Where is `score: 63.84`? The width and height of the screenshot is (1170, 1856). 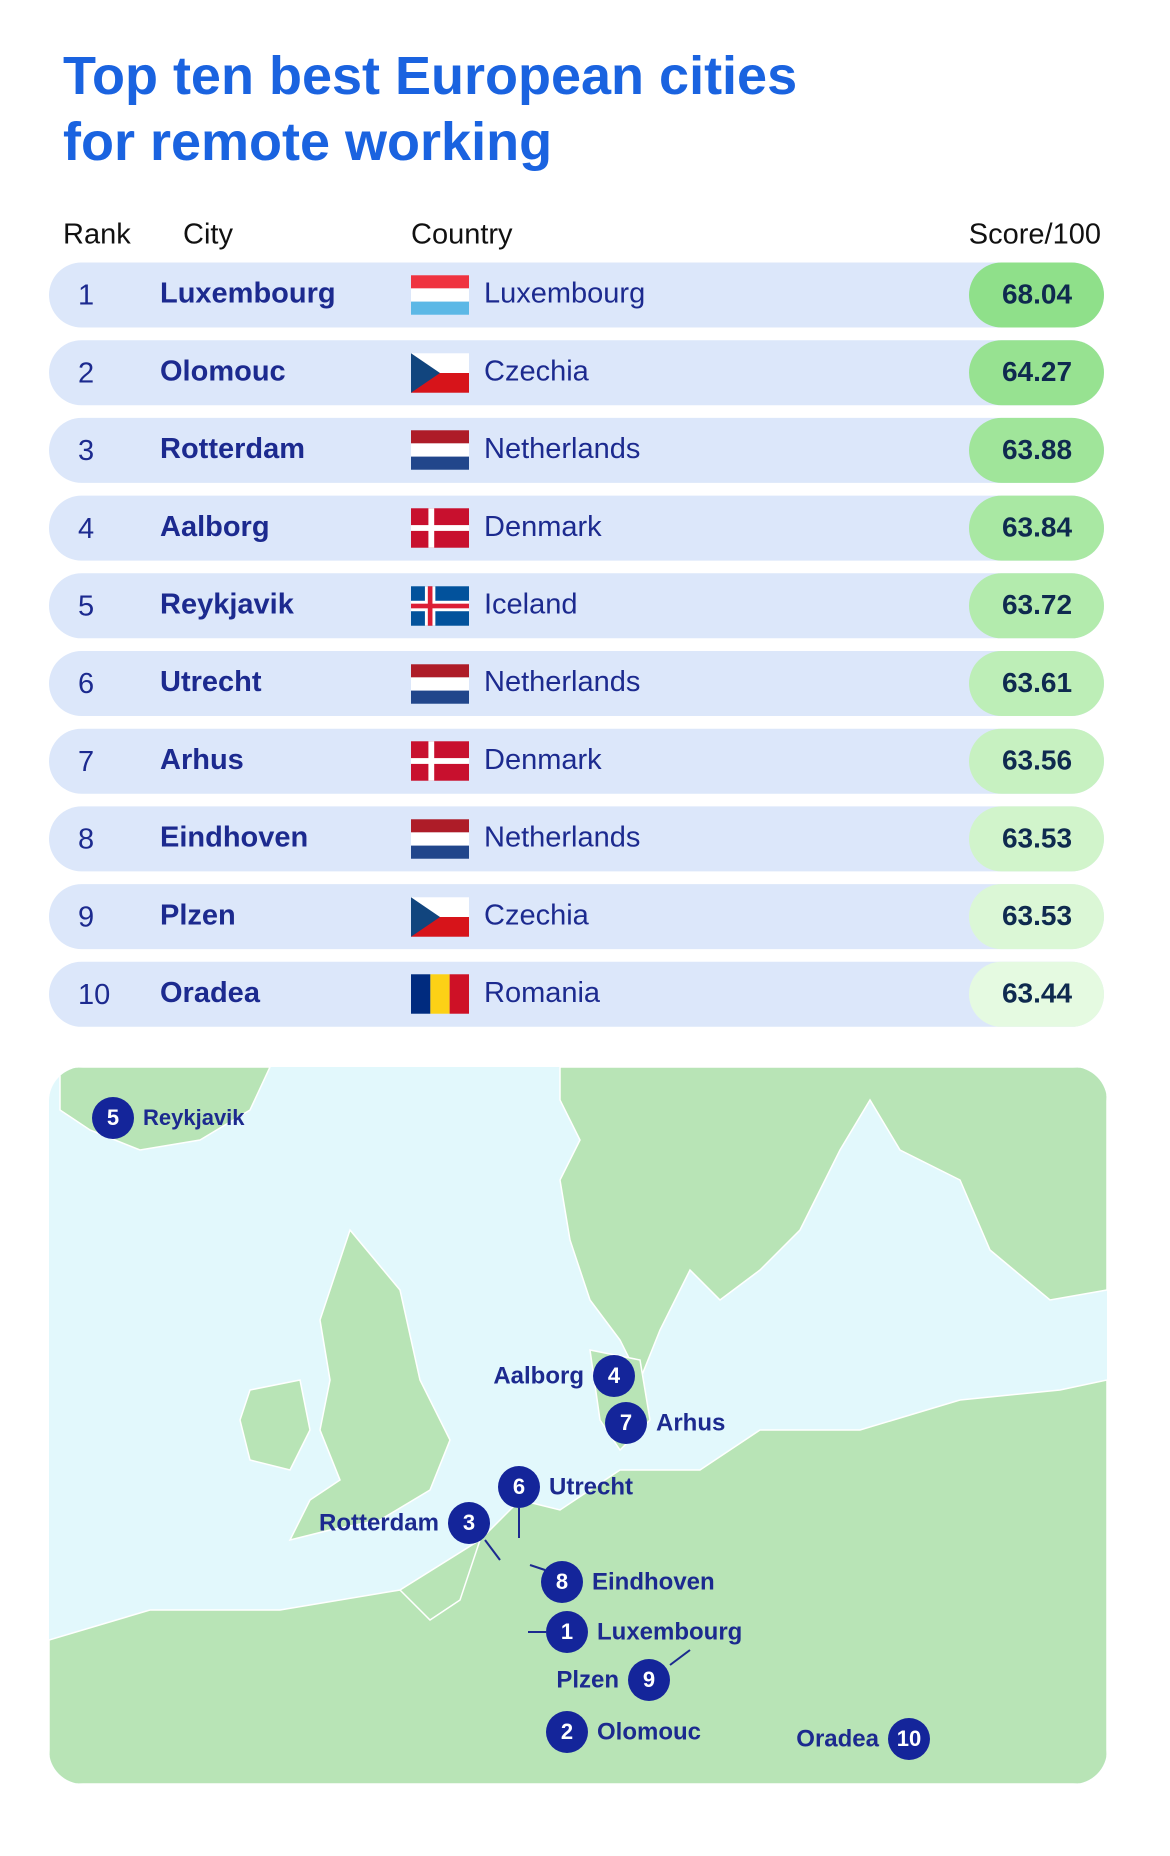
score: 63.84 is located at coordinates (1037, 526).